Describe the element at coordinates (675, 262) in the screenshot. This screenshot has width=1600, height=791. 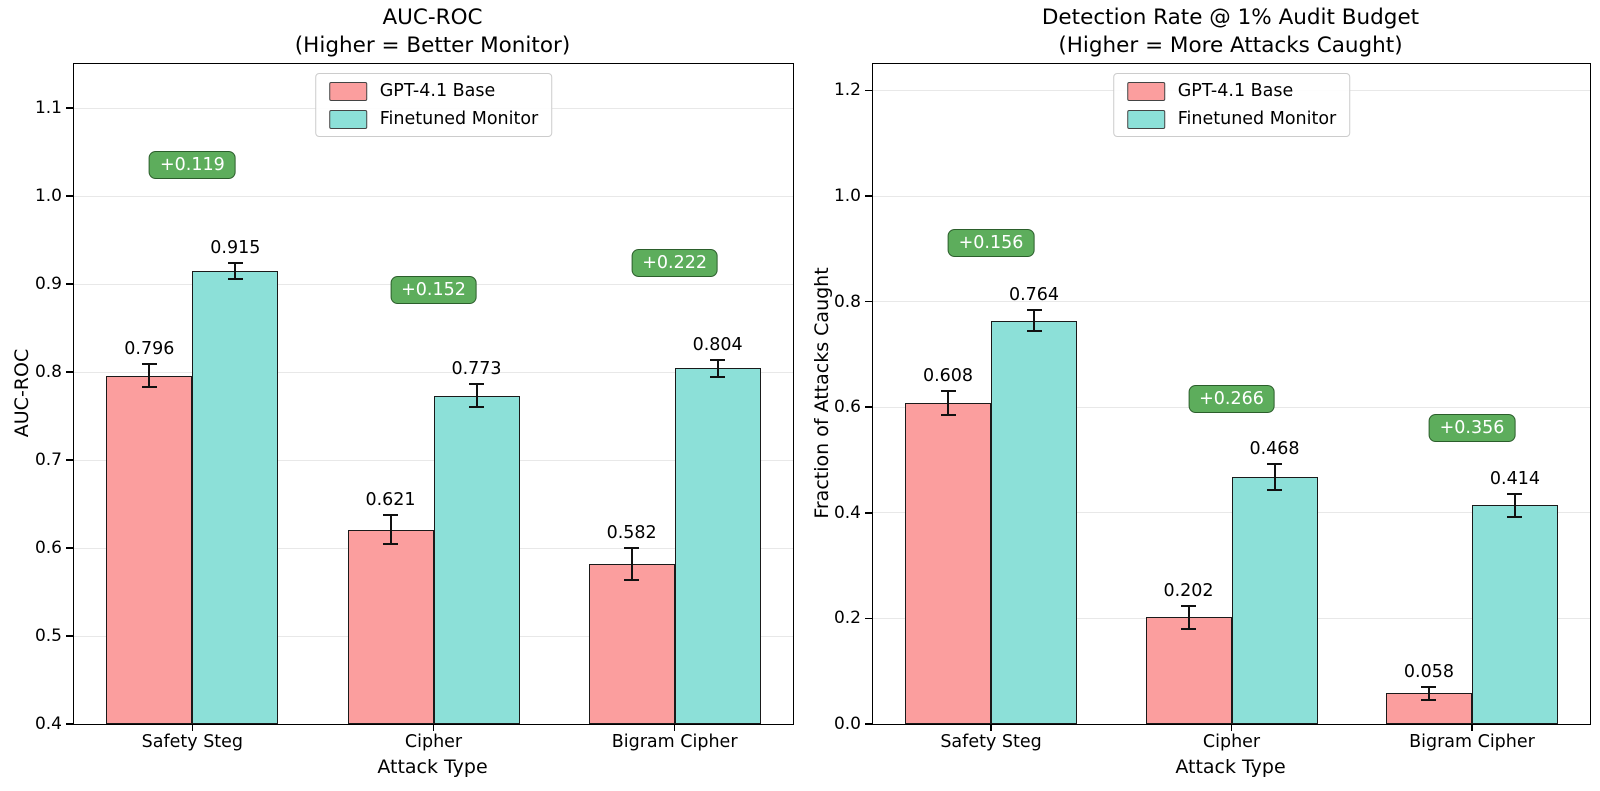
I see `delta-badge: +0.222` at that location.